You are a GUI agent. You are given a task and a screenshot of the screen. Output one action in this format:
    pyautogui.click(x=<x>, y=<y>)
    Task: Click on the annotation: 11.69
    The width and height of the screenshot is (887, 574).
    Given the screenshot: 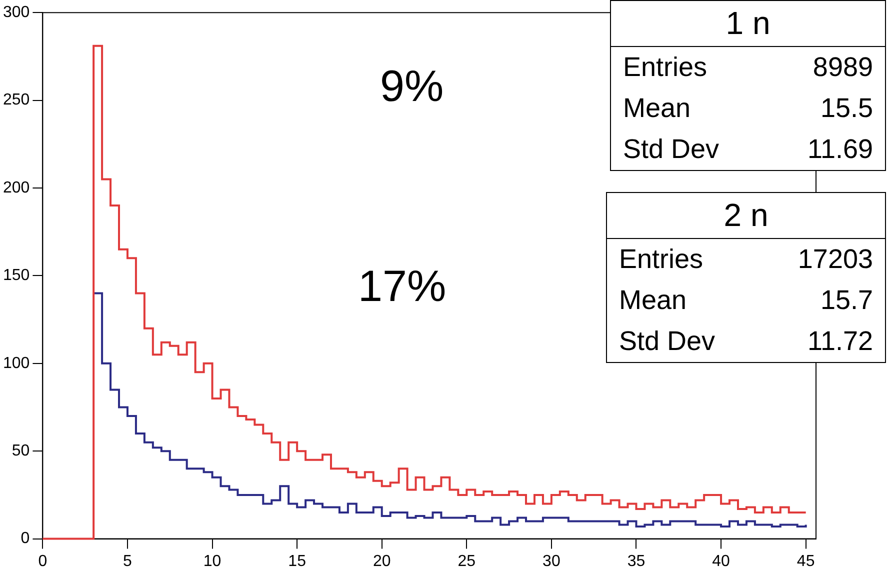 What is the action you would take?
    pyautogui.click(x=840, y=149)
    